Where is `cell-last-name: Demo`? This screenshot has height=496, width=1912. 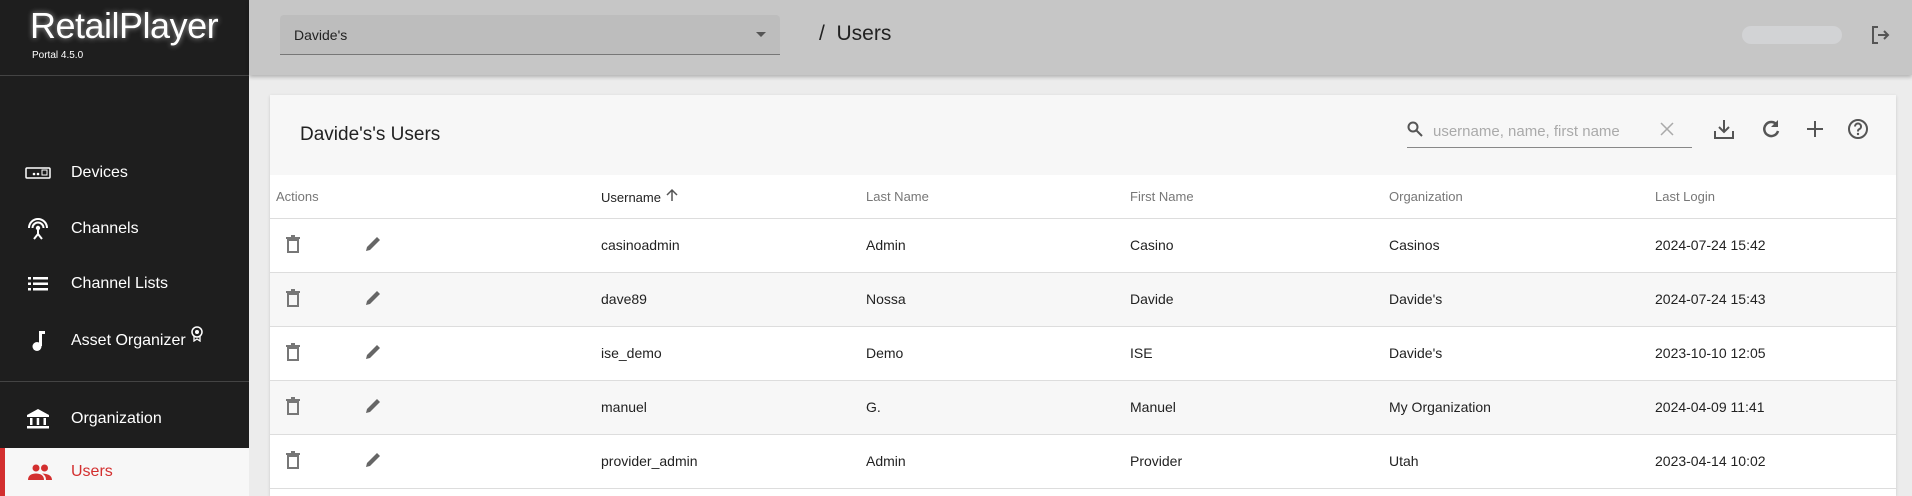 cell-last-name: Demo is located at coordinates (998, 353).